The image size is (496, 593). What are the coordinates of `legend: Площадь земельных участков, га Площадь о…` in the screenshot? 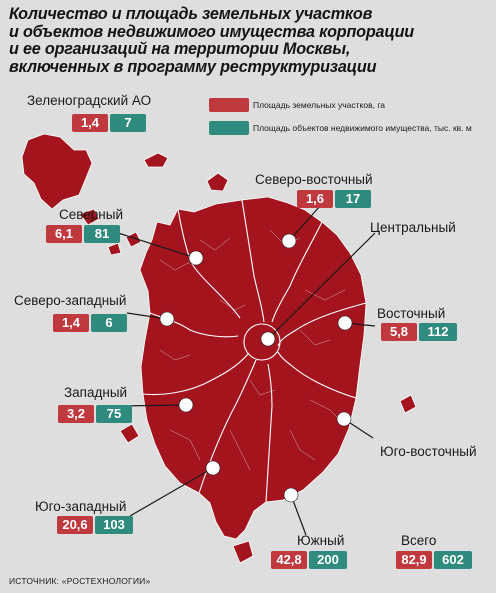 It's located at (340, 118).